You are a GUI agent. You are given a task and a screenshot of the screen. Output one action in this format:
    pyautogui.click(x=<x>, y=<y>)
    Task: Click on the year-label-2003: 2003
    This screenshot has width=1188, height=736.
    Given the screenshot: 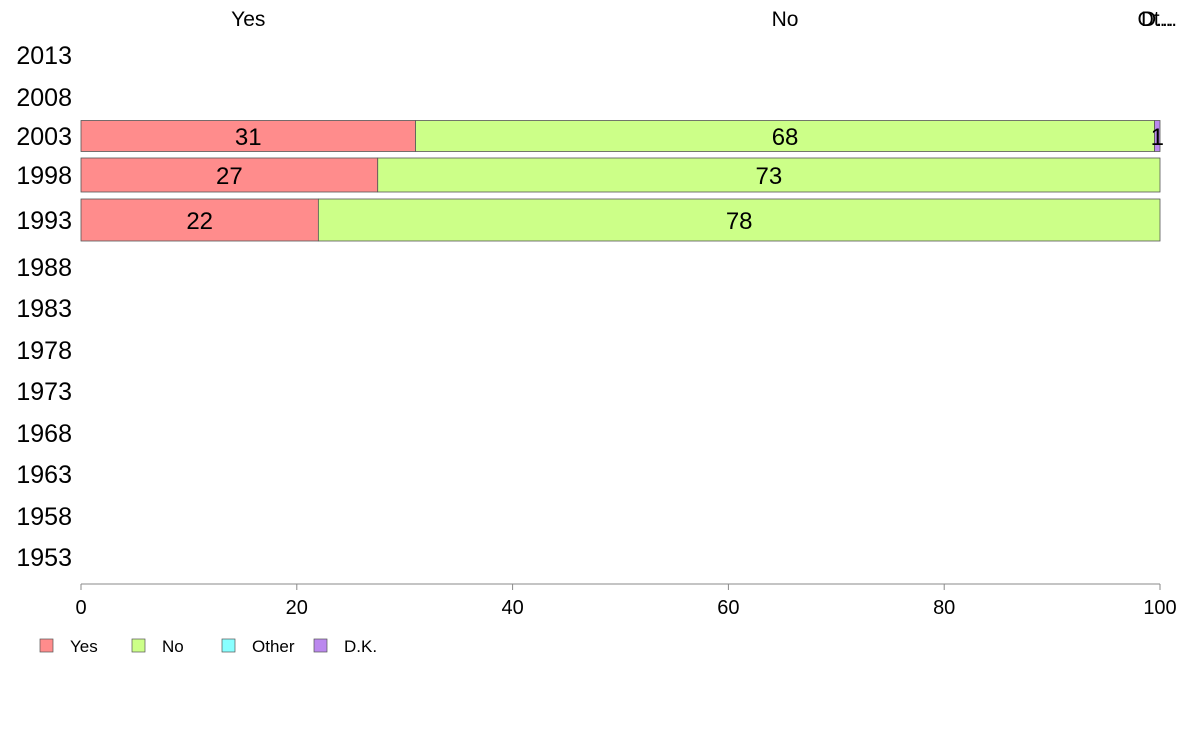 What is the action you would take?
    pyautogui.click(x=44, y=137)
    